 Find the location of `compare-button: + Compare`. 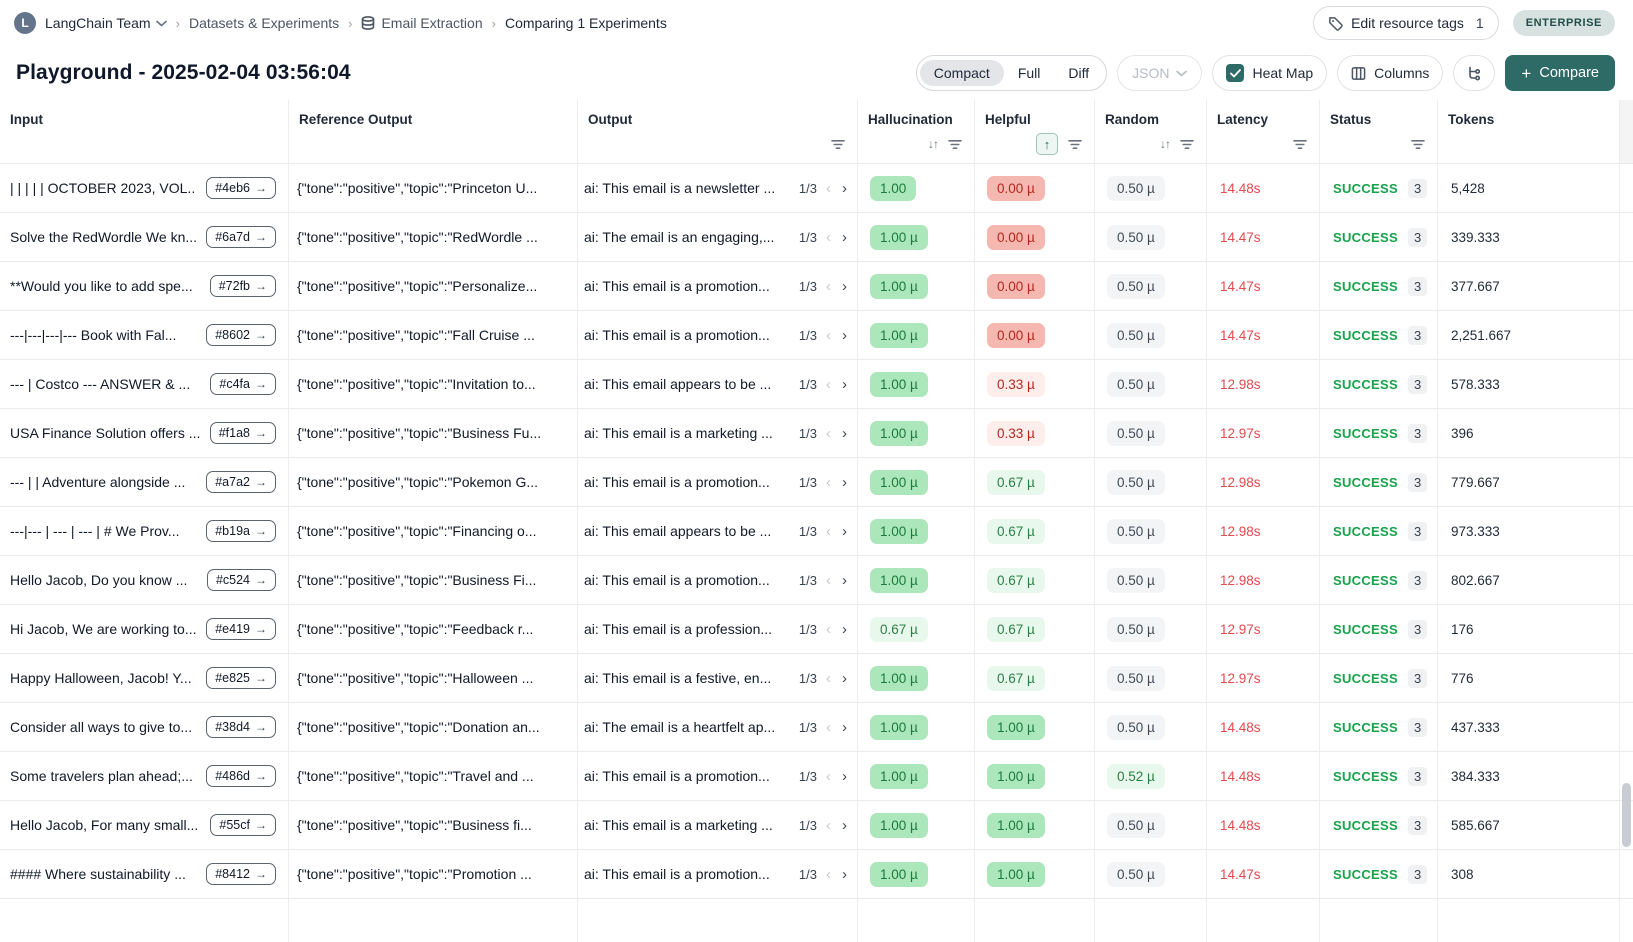

compare-button: + Compare is located at coordinates (1560, 73).